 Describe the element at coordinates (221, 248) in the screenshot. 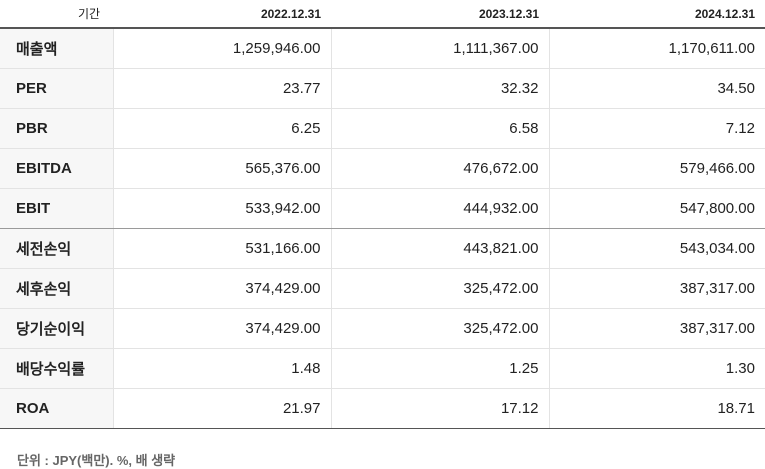

I see `cell-value: 531,166.00` at that location.